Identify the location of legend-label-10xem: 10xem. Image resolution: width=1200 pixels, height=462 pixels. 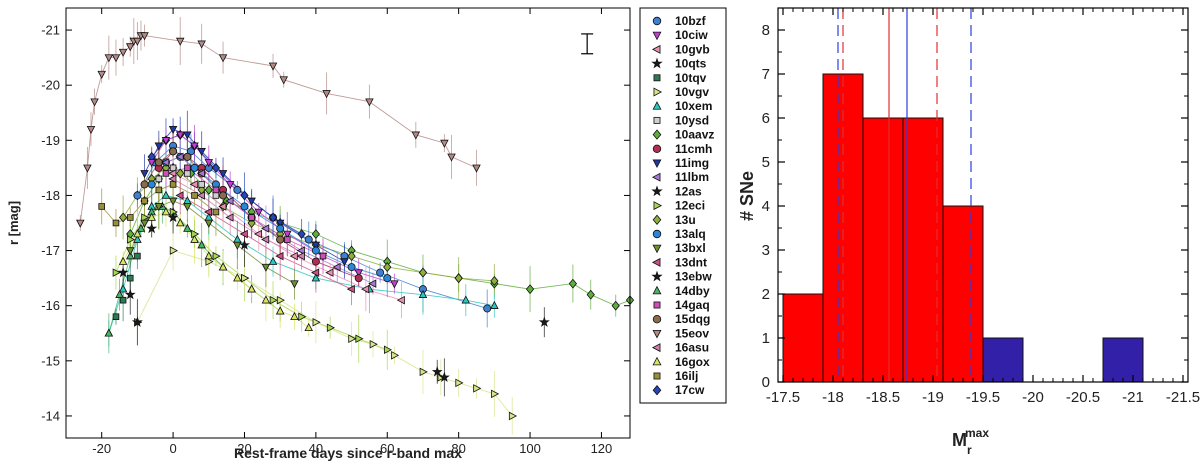
(693, 106).